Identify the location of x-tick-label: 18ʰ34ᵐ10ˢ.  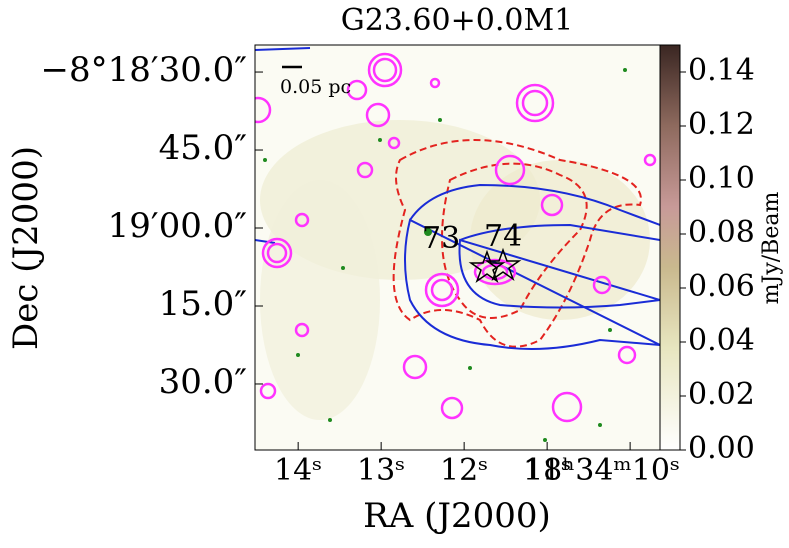
(602, 470).